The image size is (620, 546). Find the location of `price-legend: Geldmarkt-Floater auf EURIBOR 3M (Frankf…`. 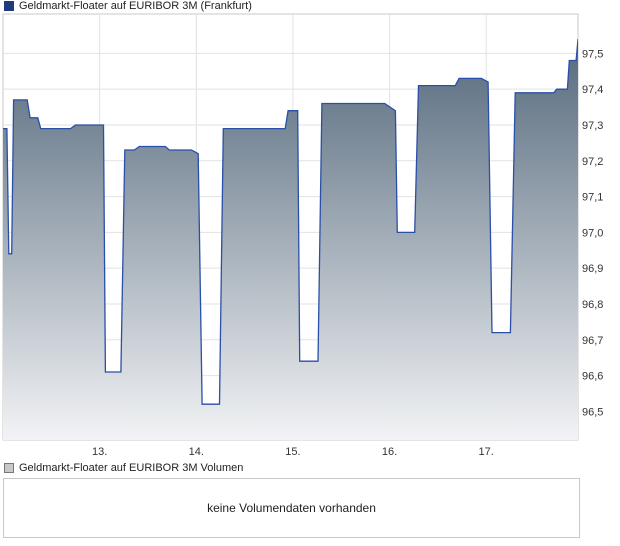

price-legend: Geldmarkt-Floater auf EURIBOR 3M (Frankf… is located at coordinates (128, 6).